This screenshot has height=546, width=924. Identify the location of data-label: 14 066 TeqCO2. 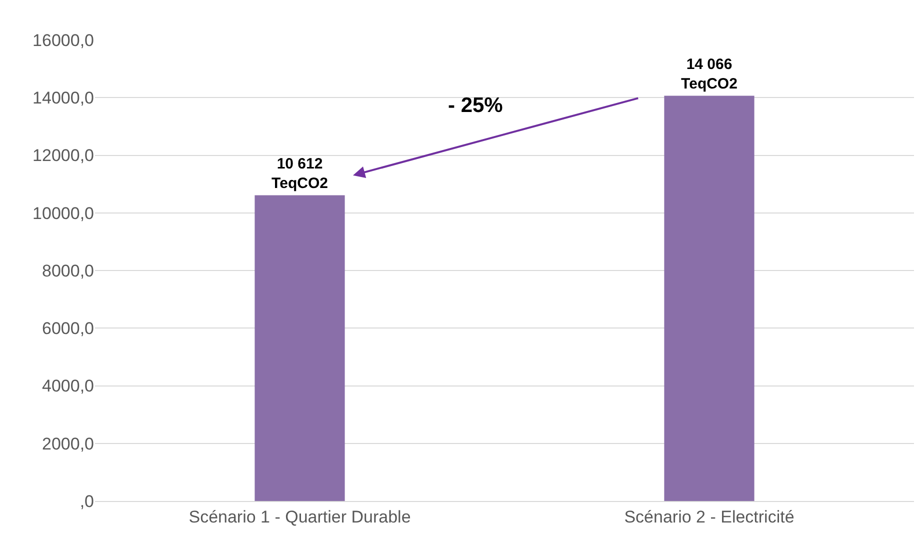
(709, 74).